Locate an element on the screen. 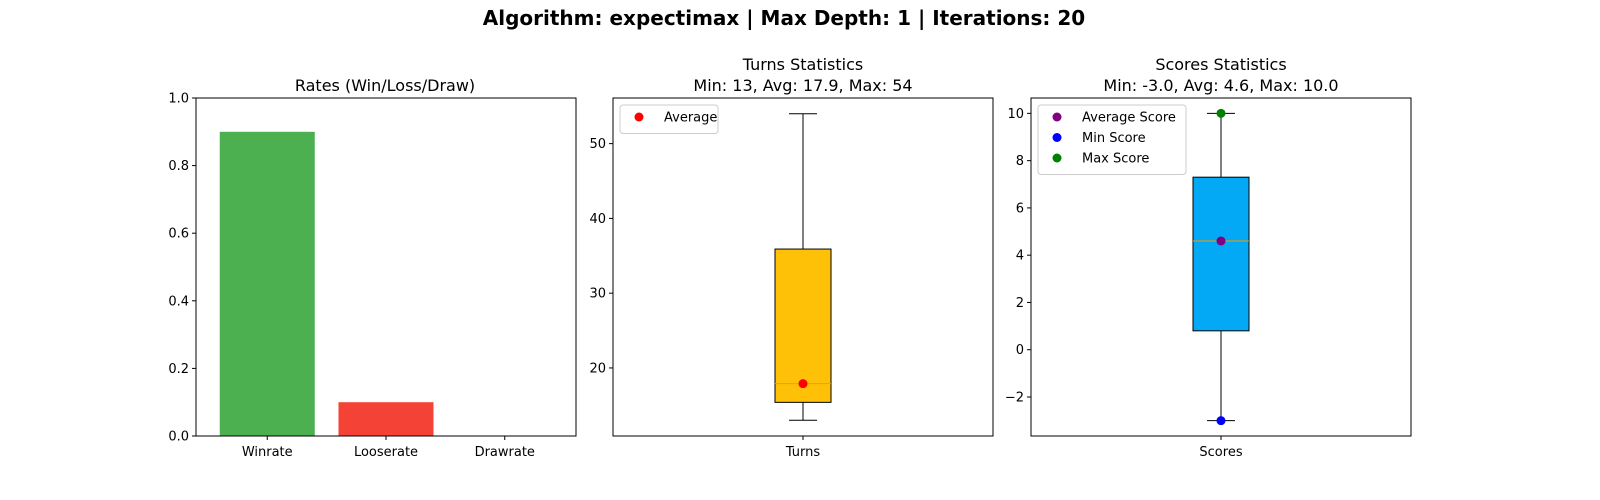  scores-ytick-label: 2 is located at coordinates (1020, 303).